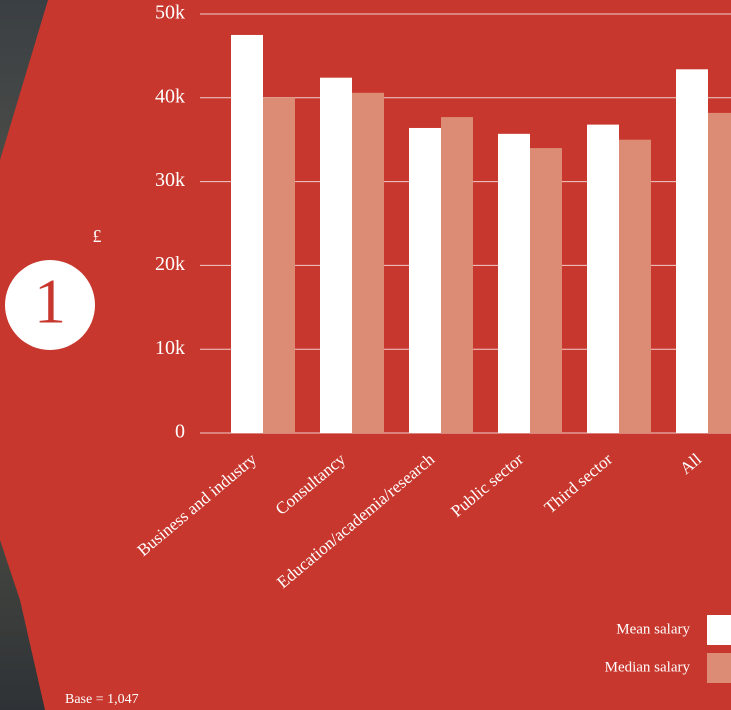  What do you see at coordinates (170, 348) in the screenshot?
I see `y-tick-label: 10k` at bounding box center [170, 348].